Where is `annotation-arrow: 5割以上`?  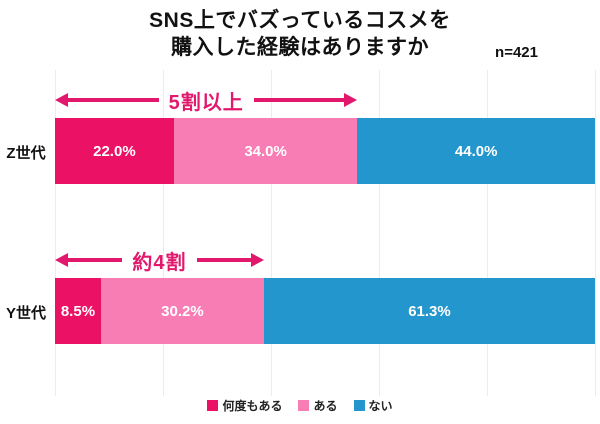 annotation-arrow: 5割以上 is located at coordinates (206, 100).